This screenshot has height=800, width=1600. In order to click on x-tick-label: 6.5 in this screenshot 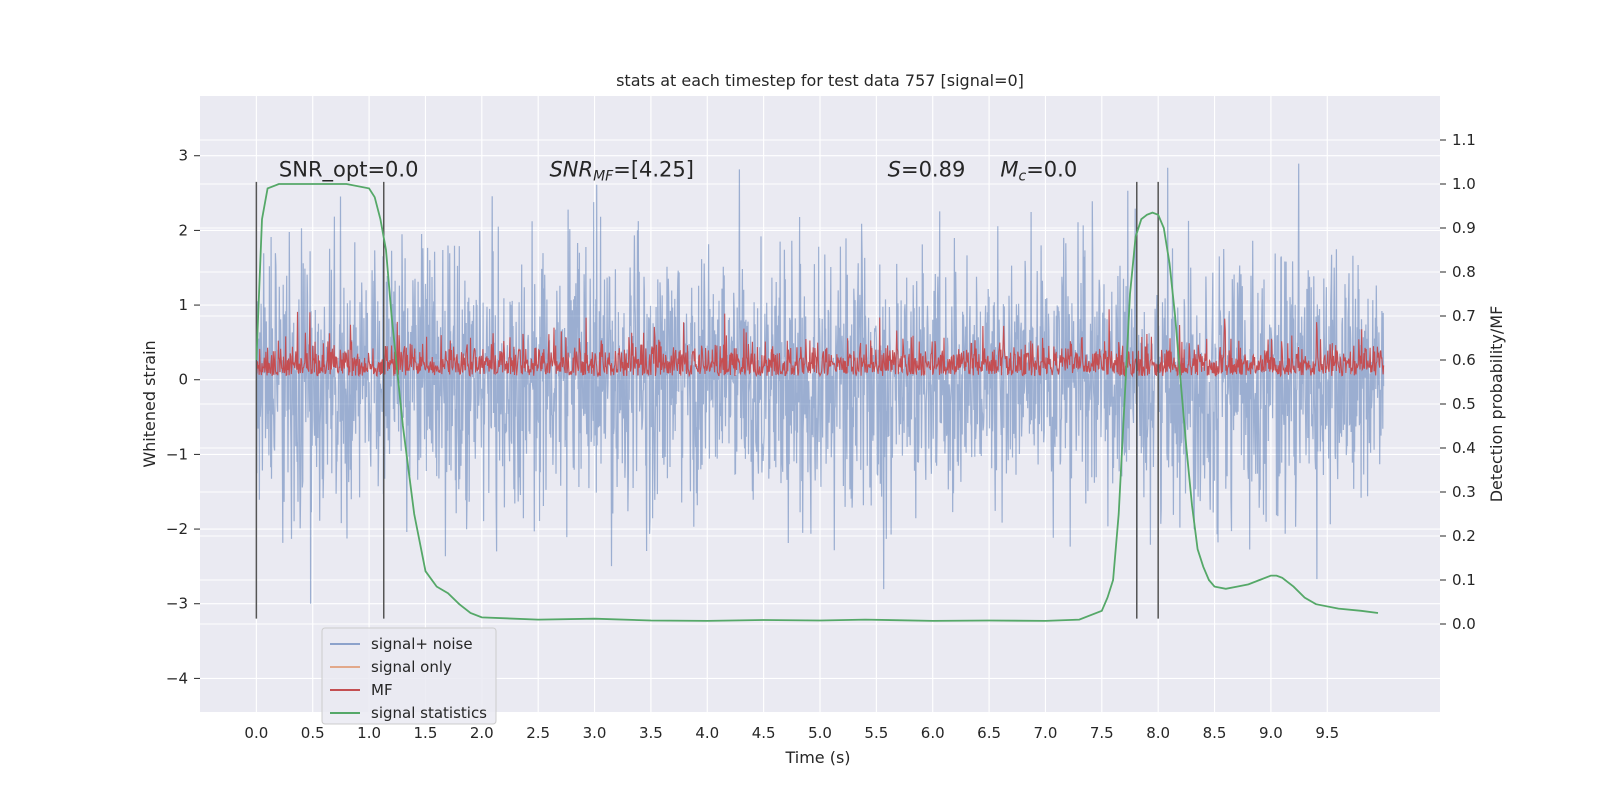, I will do `click(989, 733)`.